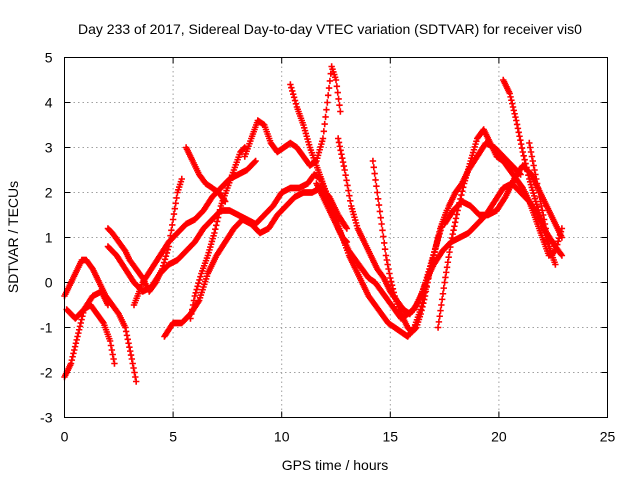 The image size is (640, 480). I want to click on y-tick-label: 1, so click(49, 238).